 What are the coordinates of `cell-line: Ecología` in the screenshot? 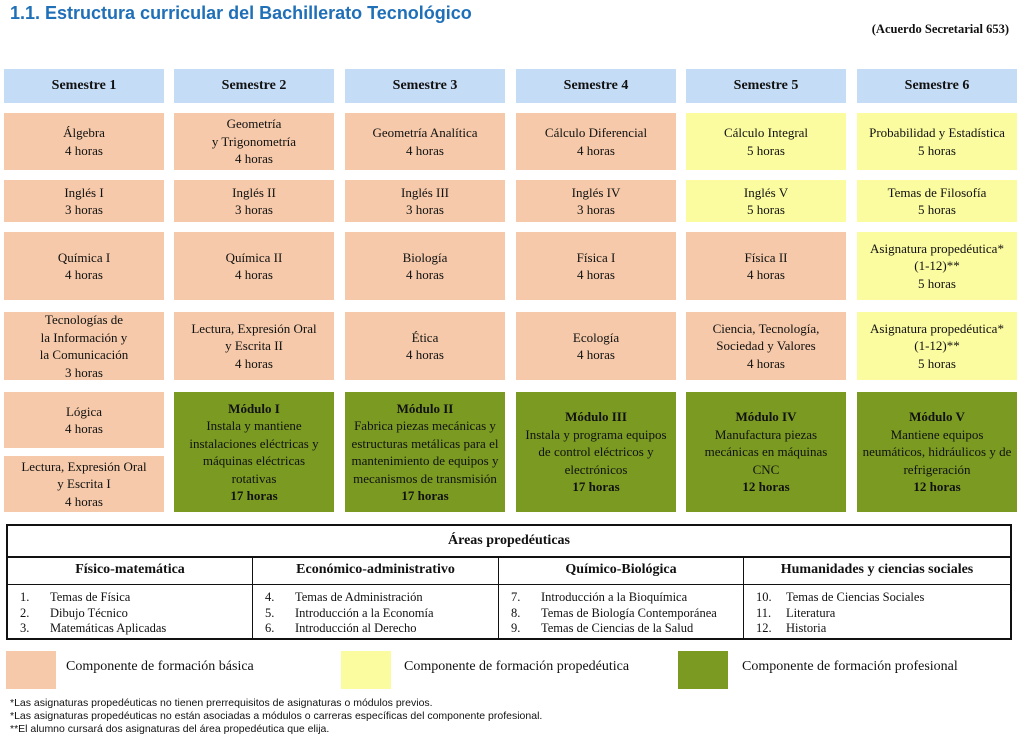 It's located at (596, 337).